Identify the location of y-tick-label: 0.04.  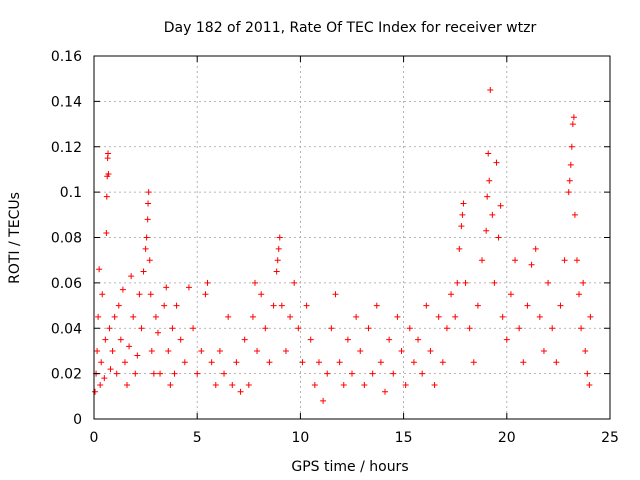
(66, 329).